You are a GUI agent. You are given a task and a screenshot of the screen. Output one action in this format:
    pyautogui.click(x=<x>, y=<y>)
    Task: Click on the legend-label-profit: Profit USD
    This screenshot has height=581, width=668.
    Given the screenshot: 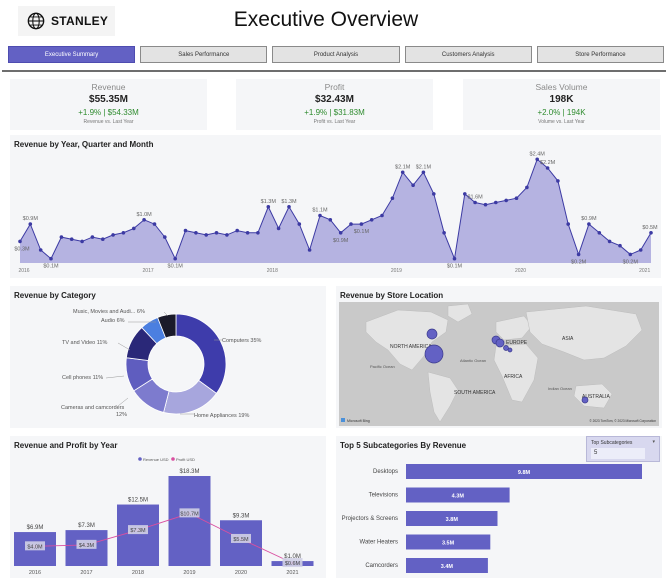 What is the action you would take?
    pyautogui.click(x=185, y=459)
    